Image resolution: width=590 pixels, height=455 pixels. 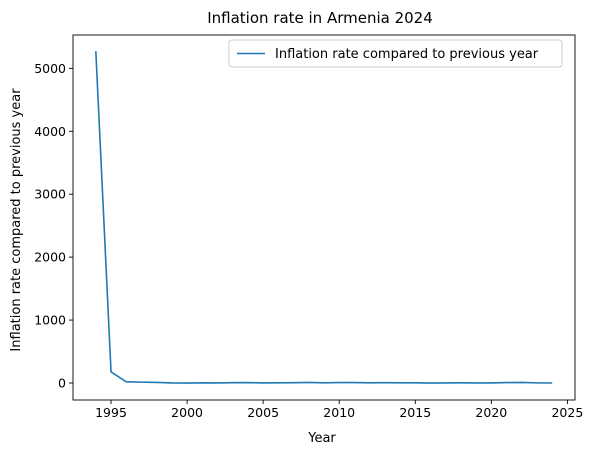 What do you see at coordinates (321, 438) in the screenshot?
I see `x-axis-label: Year` at bounding box center [321, 438].